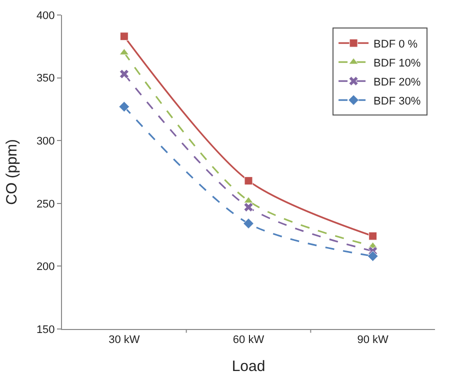  I want to click on legend-label: BDF 0 %, so click(396, 44).